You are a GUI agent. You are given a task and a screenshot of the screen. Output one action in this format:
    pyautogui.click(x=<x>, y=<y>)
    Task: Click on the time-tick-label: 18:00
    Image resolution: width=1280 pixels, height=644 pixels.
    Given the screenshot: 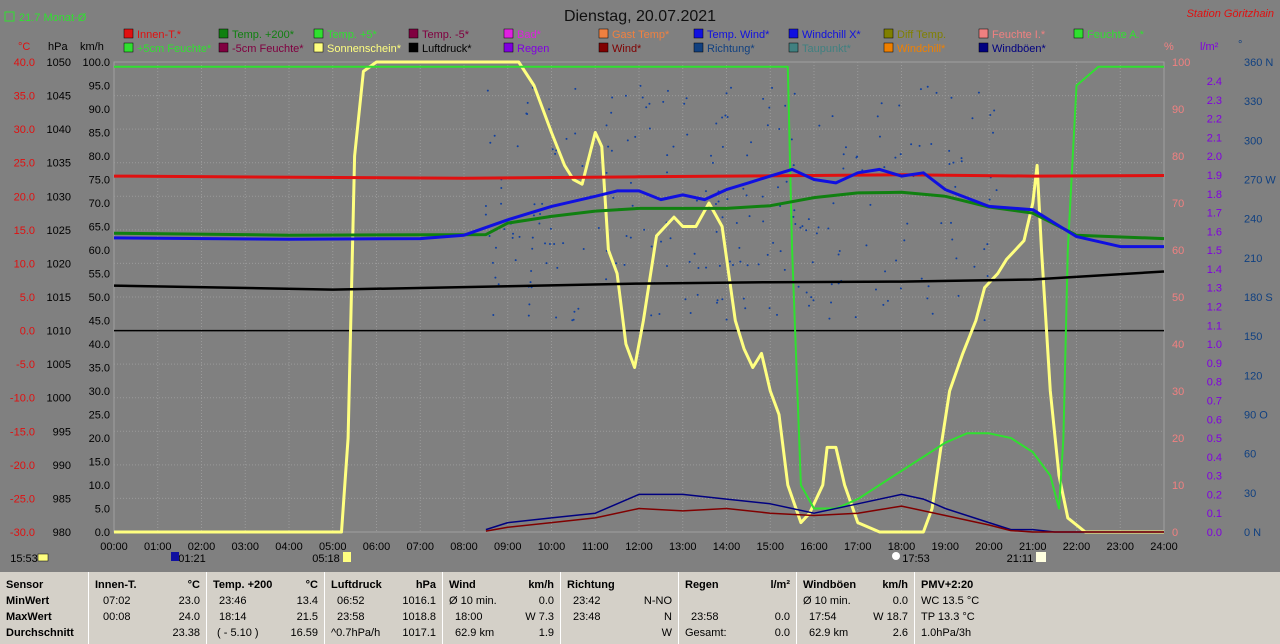 What is the action you would take?
    pyautogui.click(x=902, y=547)
    